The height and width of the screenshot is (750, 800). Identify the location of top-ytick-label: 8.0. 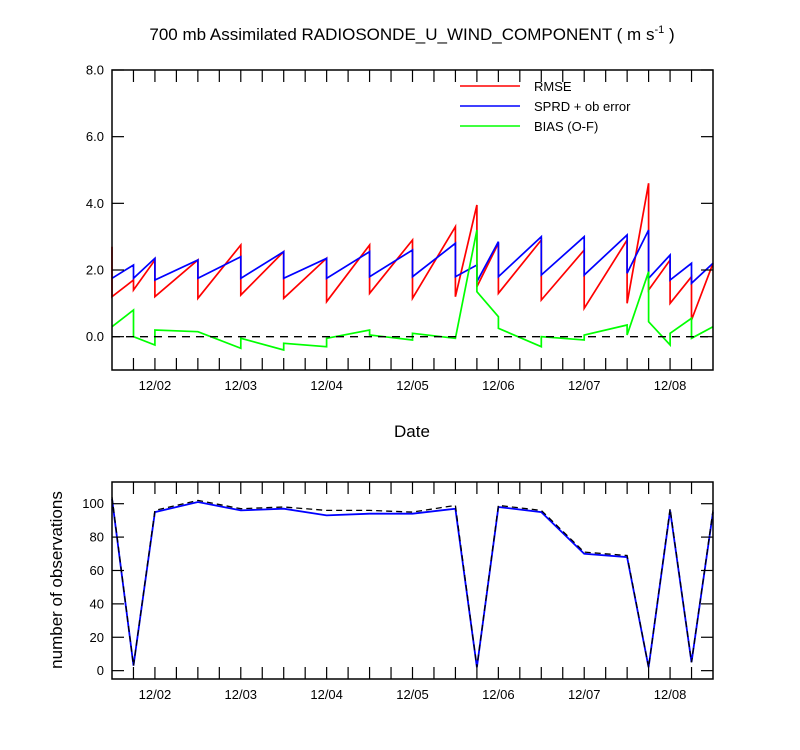
(95, 70).